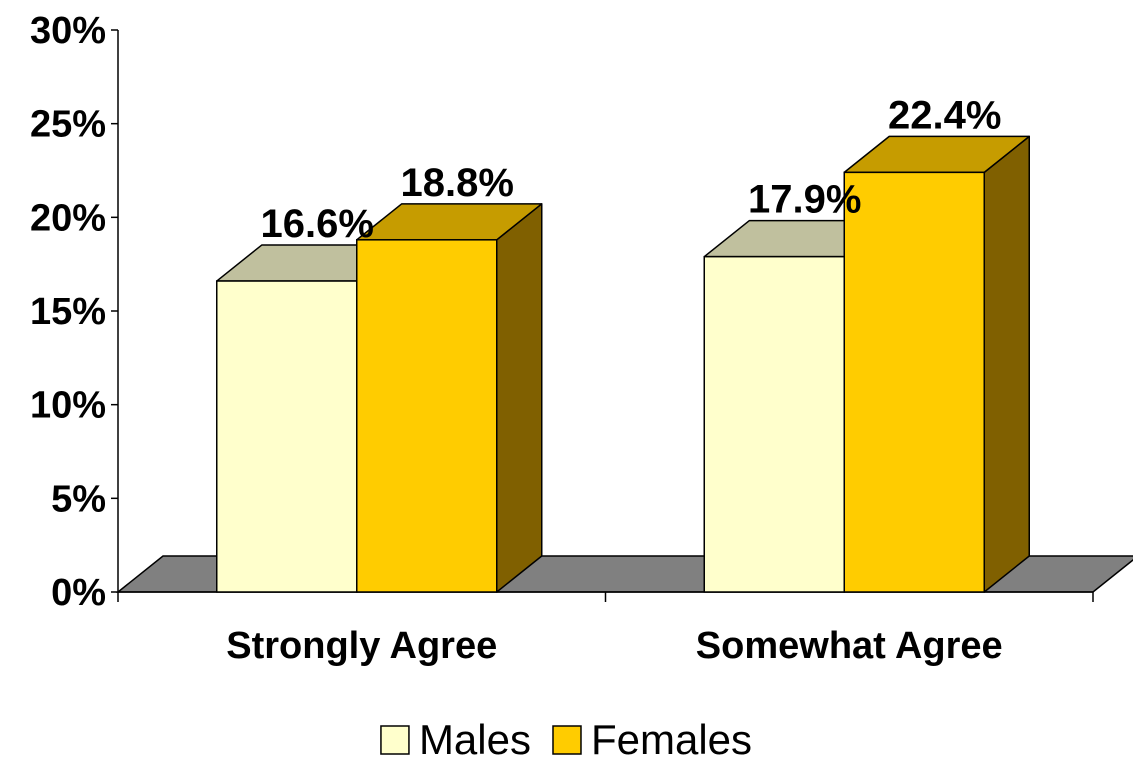 The image size is (1133, 779). What do you see at coordinates (317, 224) in the screenshot?
I see `data-label: 16.6%` at bounding box center [317, 224].